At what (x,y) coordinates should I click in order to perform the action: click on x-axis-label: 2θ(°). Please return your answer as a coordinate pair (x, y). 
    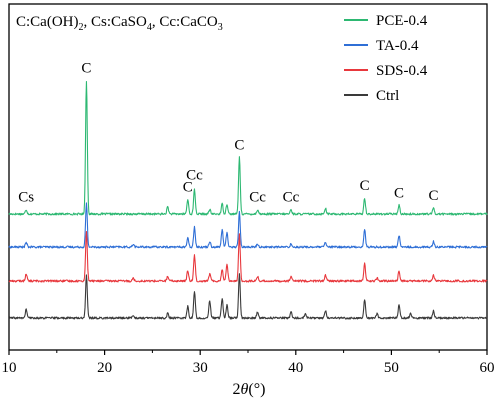
    Looking at the image, I should click on (249, 389).